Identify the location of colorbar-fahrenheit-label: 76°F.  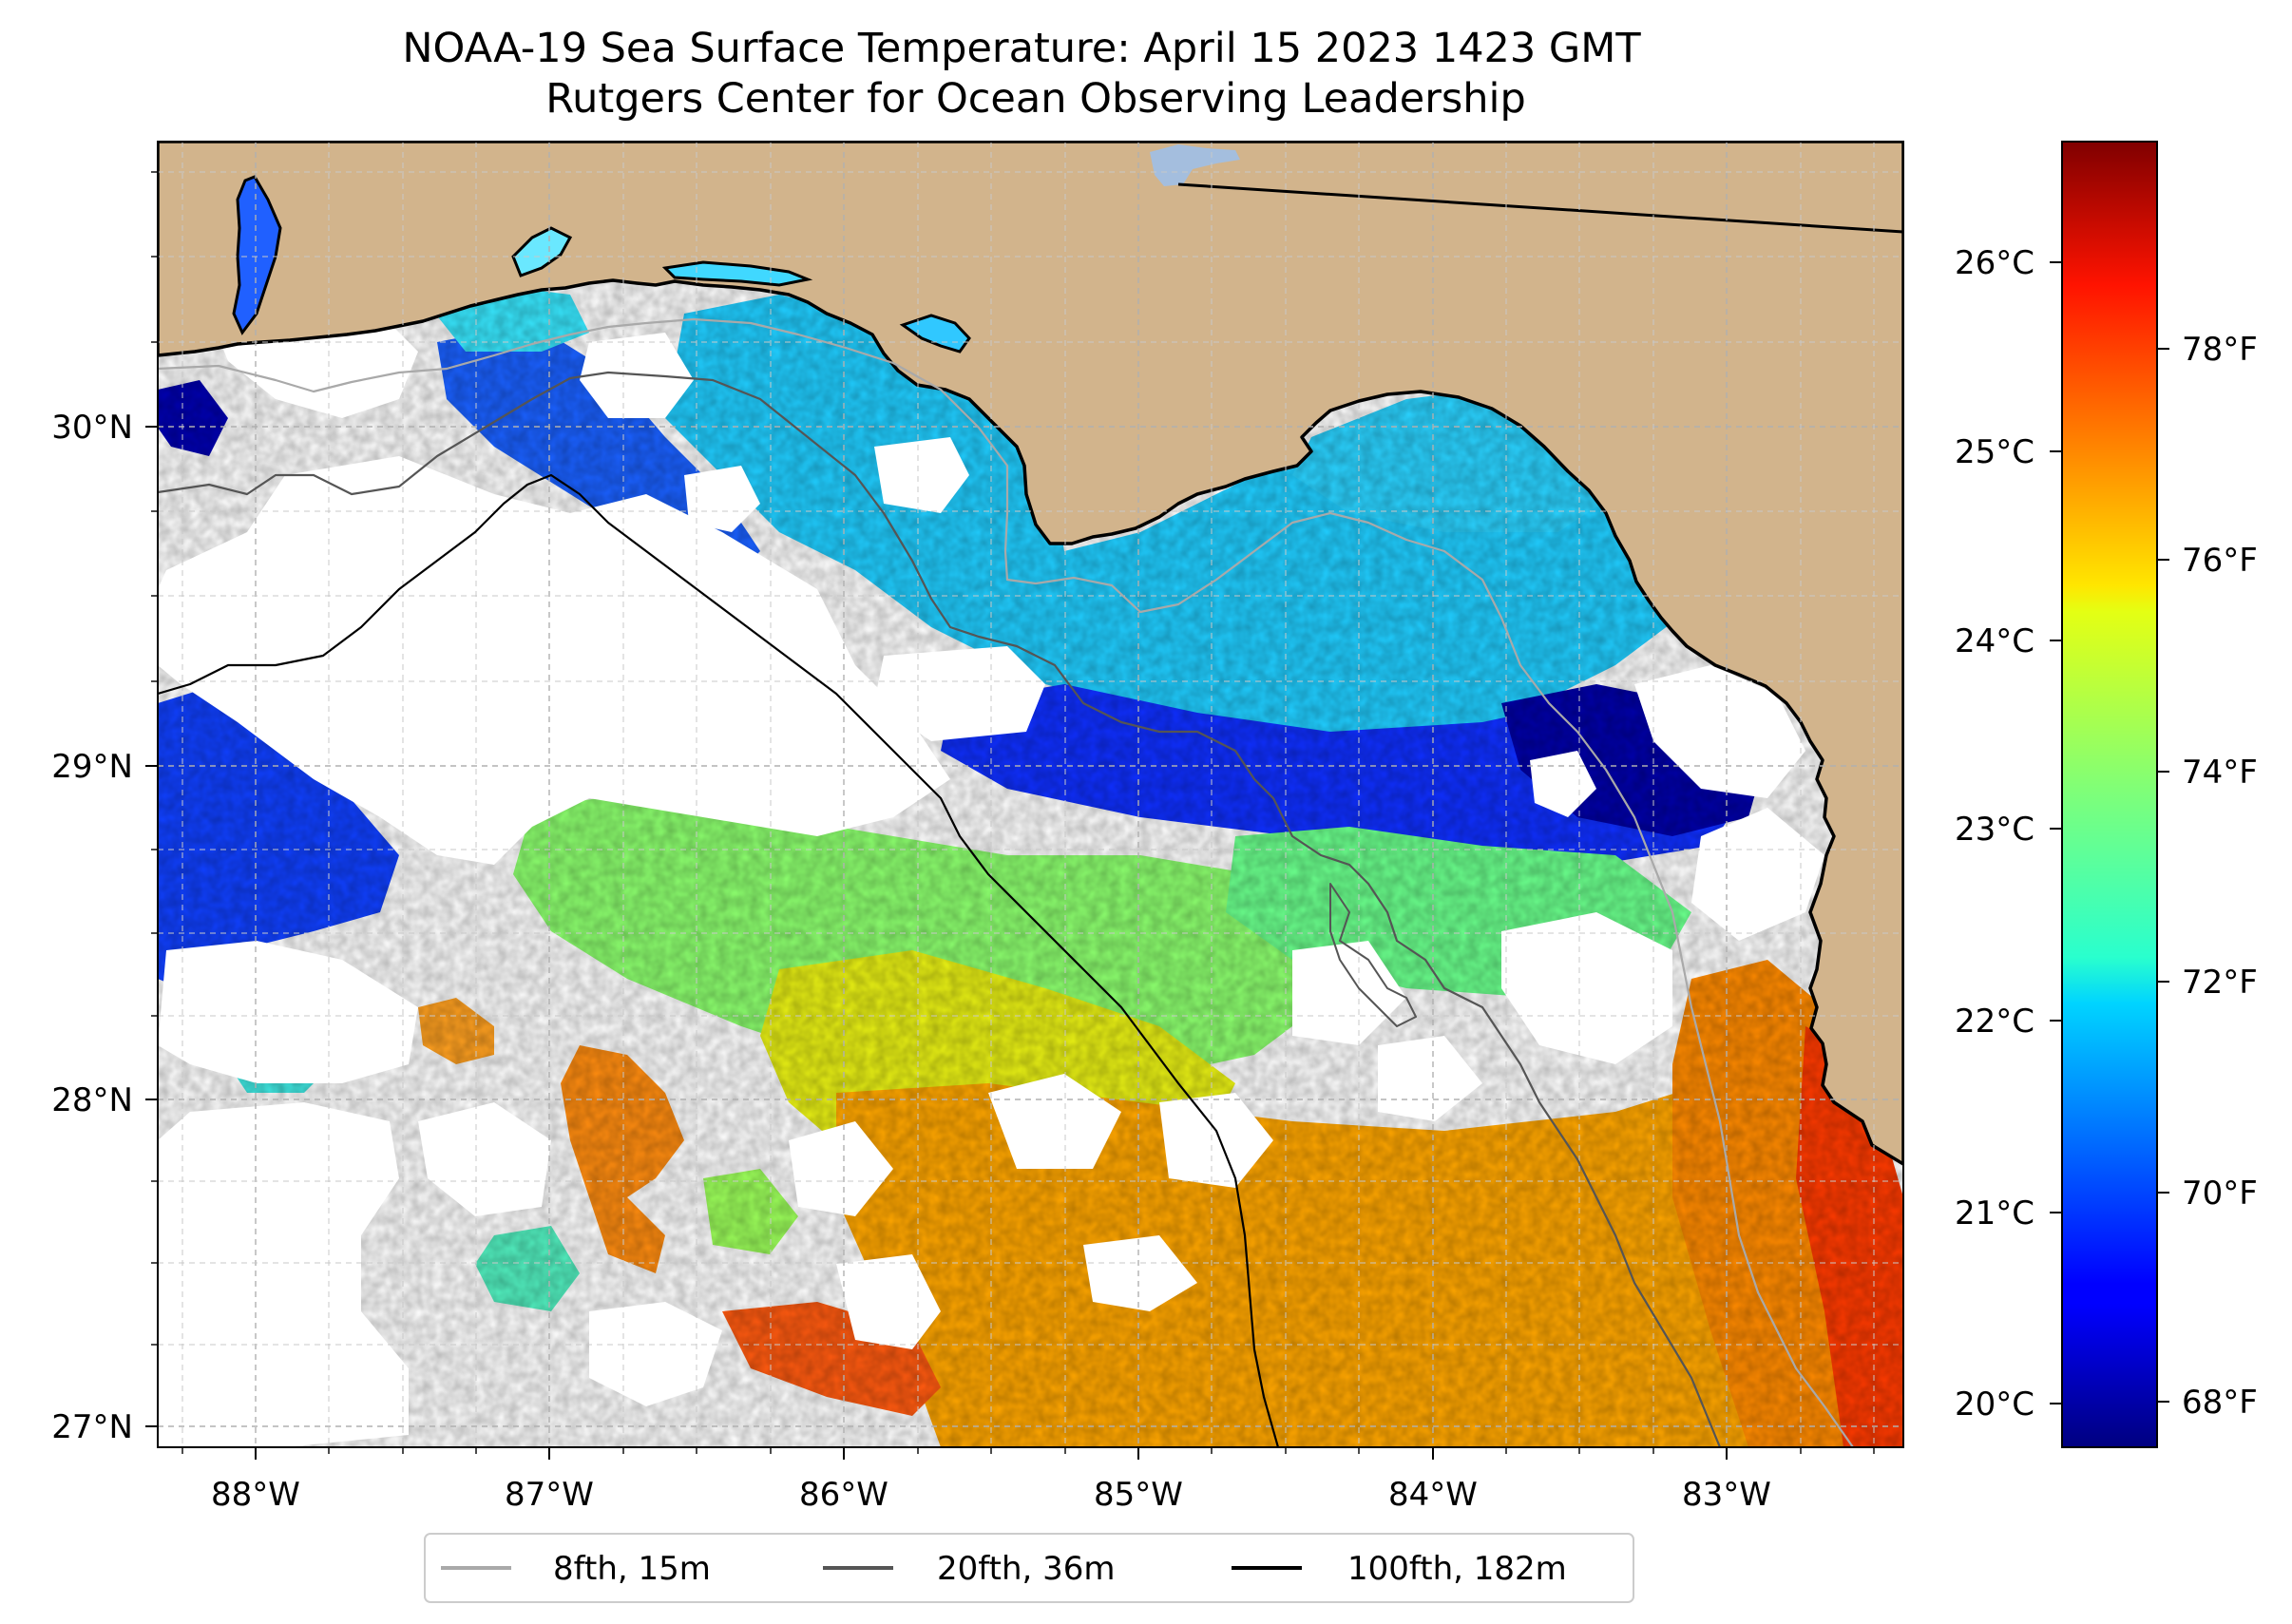
(2220, 561).